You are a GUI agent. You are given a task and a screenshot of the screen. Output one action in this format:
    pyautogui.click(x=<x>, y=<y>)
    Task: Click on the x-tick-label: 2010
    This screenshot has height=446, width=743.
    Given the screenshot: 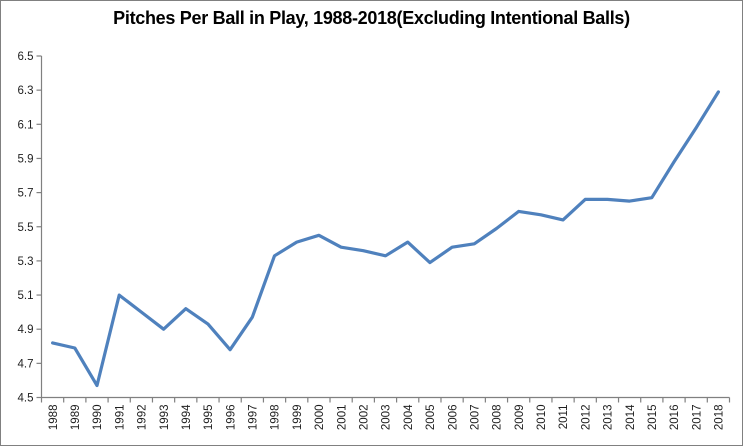 What is the action you would take?
    pyautogui.click(x=542, y=418)
    